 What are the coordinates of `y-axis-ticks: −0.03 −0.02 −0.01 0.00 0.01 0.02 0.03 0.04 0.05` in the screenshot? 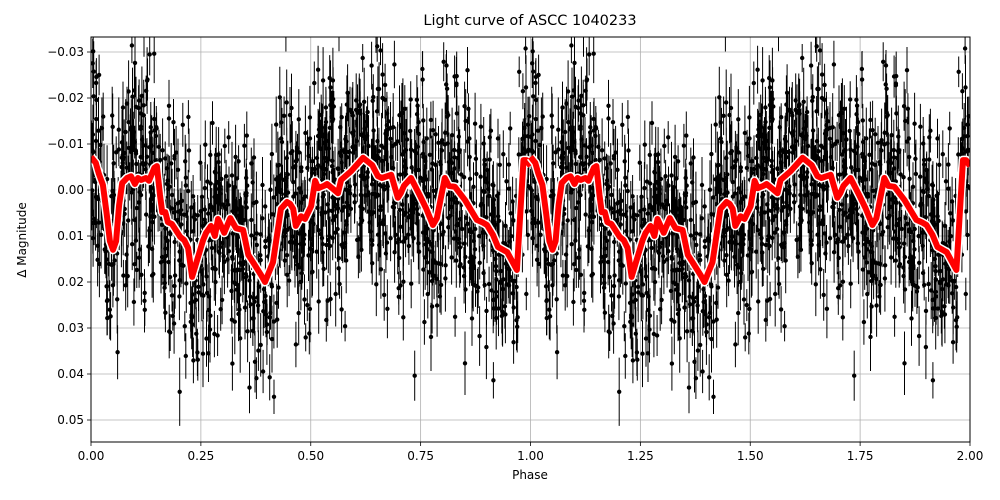 It's located at (69, 236).